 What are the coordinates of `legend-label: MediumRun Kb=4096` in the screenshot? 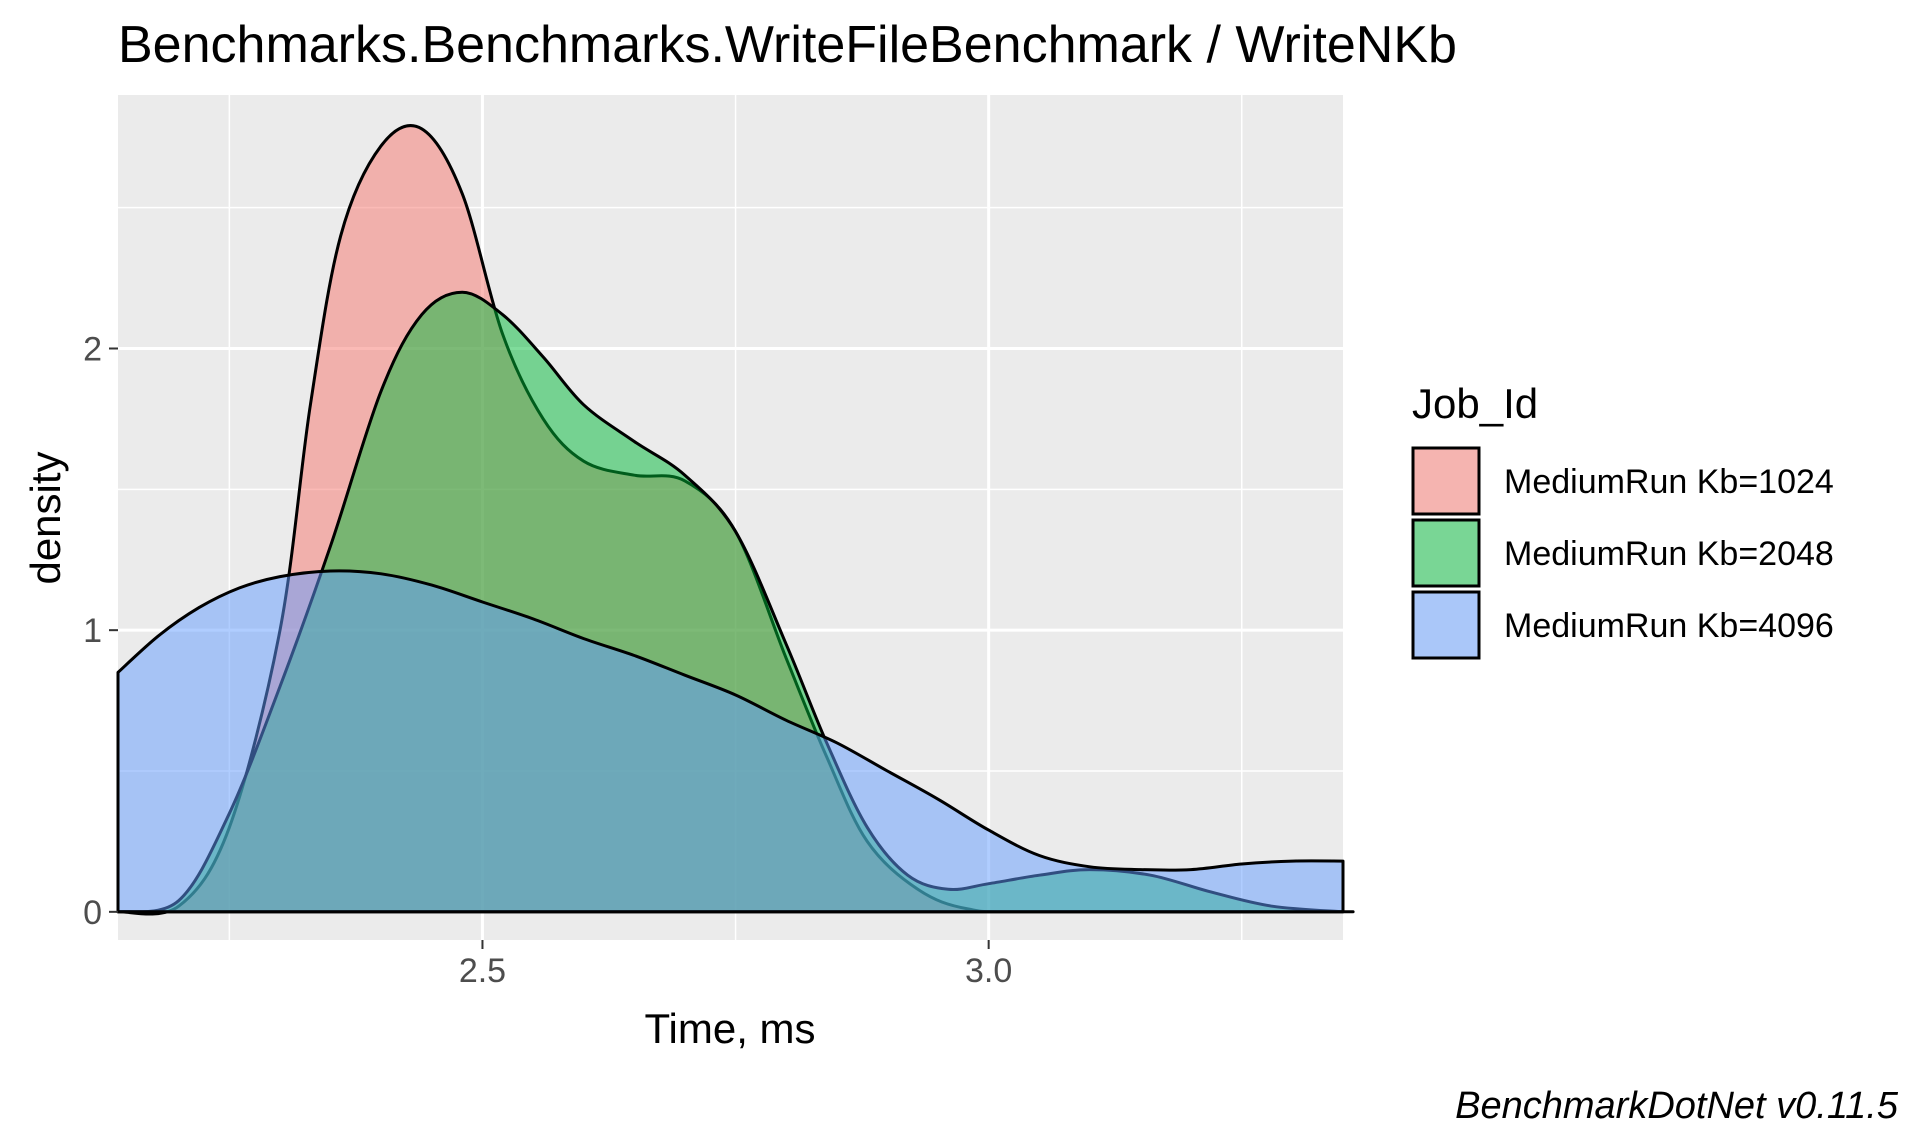 It's located at (1669, 626).